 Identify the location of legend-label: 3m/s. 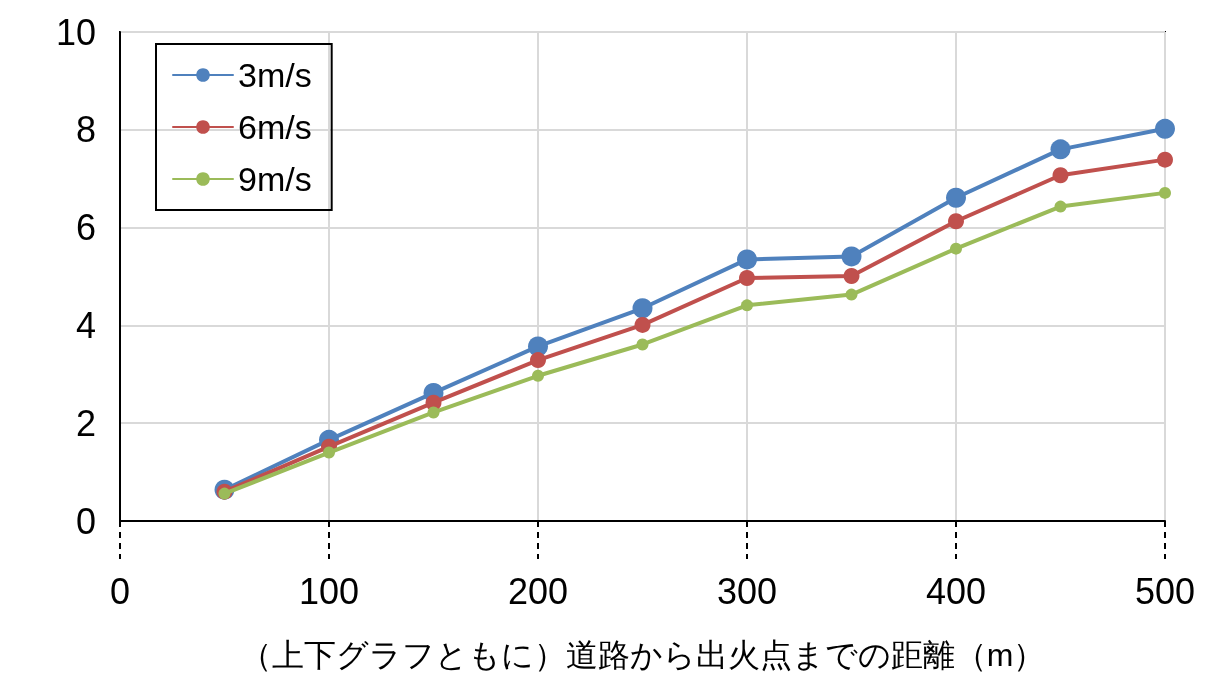
(275, 75).